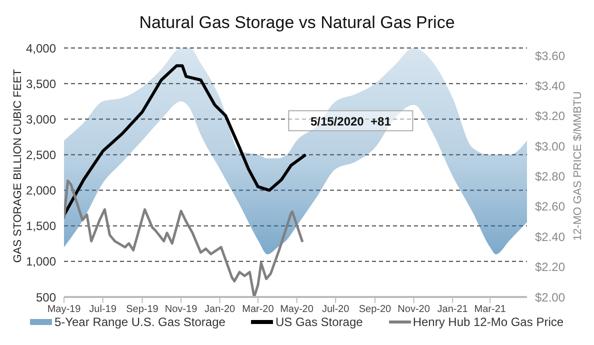  What do you see at coordinates (550, 177) in the screenshot?
I see `y2-tick-label: $2.80` at bounding box center [550, 177].